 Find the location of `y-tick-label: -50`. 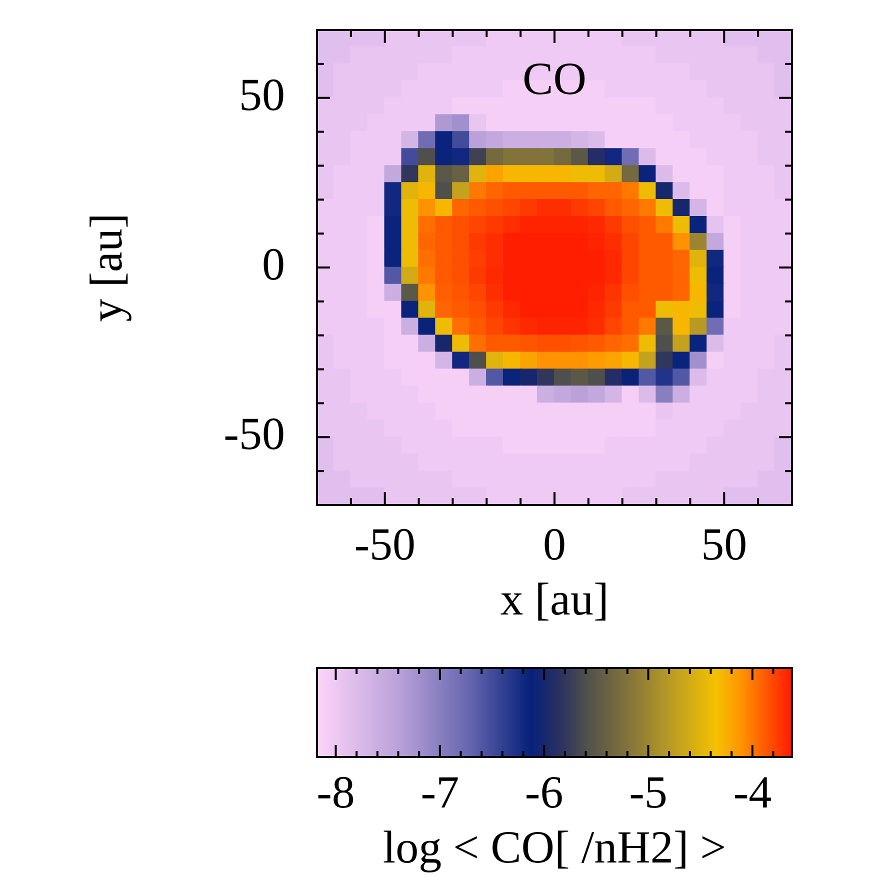

y-tick-label: -50 is located at coordinates (254, 434).